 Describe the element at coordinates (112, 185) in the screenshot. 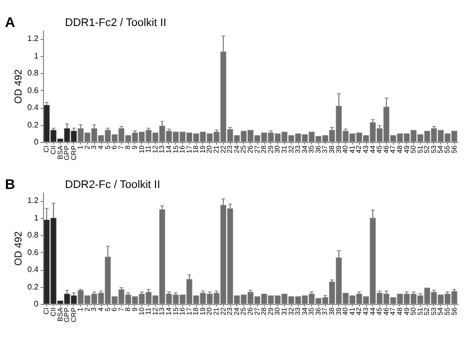

I see `chart-title: DDR2-Fc / Toolkit II` at that location.